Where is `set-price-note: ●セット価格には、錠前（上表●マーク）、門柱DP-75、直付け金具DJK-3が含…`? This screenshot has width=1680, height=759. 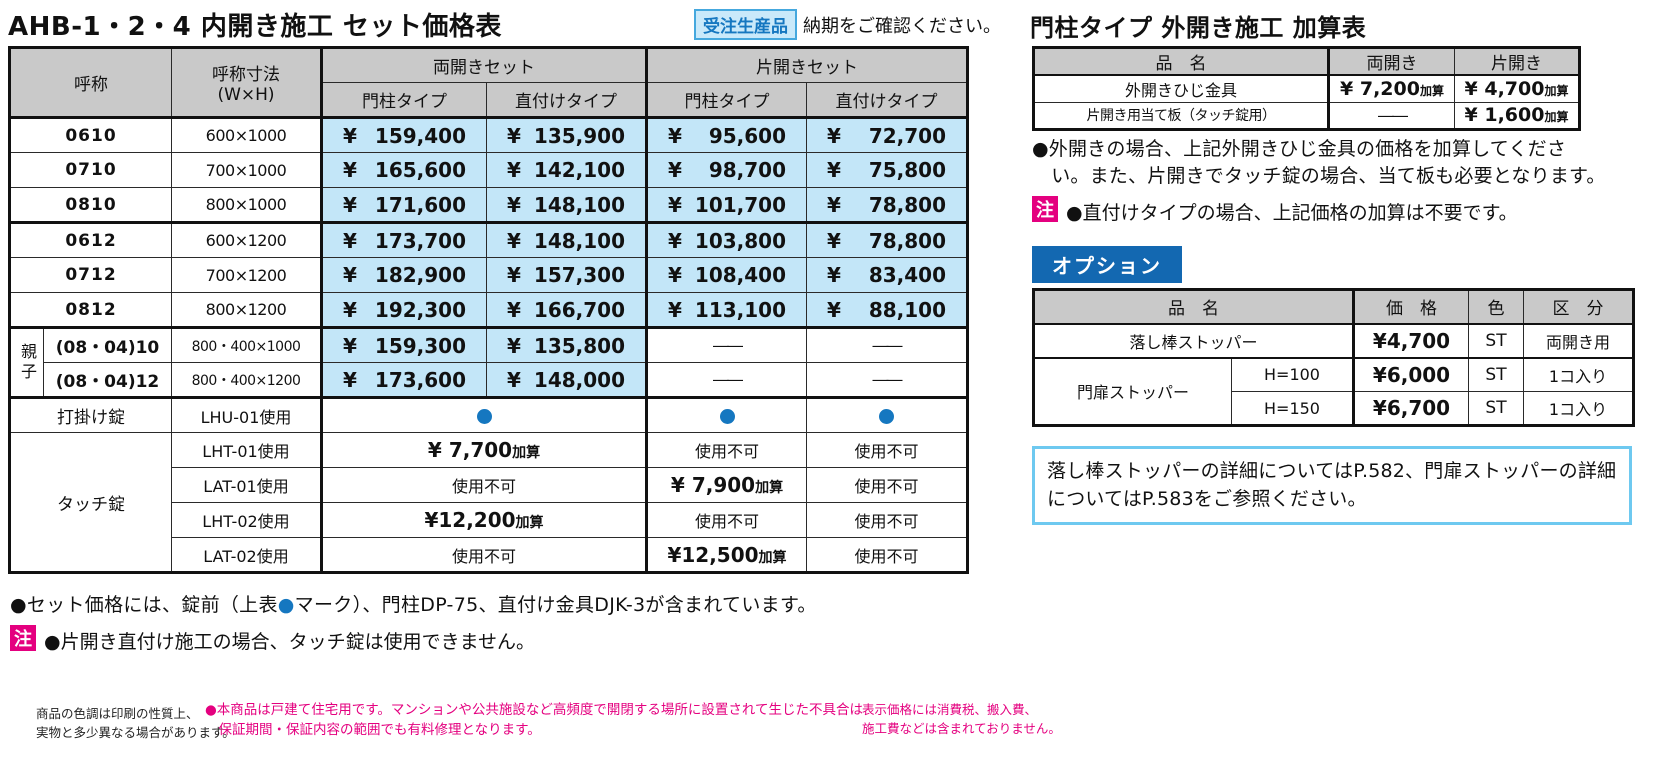
set-price-note: ●セット価格には、錠前（上表●マーク）、門柱DP-75、直付け金具DJK-3が含… is located at coordinates (413, 603).